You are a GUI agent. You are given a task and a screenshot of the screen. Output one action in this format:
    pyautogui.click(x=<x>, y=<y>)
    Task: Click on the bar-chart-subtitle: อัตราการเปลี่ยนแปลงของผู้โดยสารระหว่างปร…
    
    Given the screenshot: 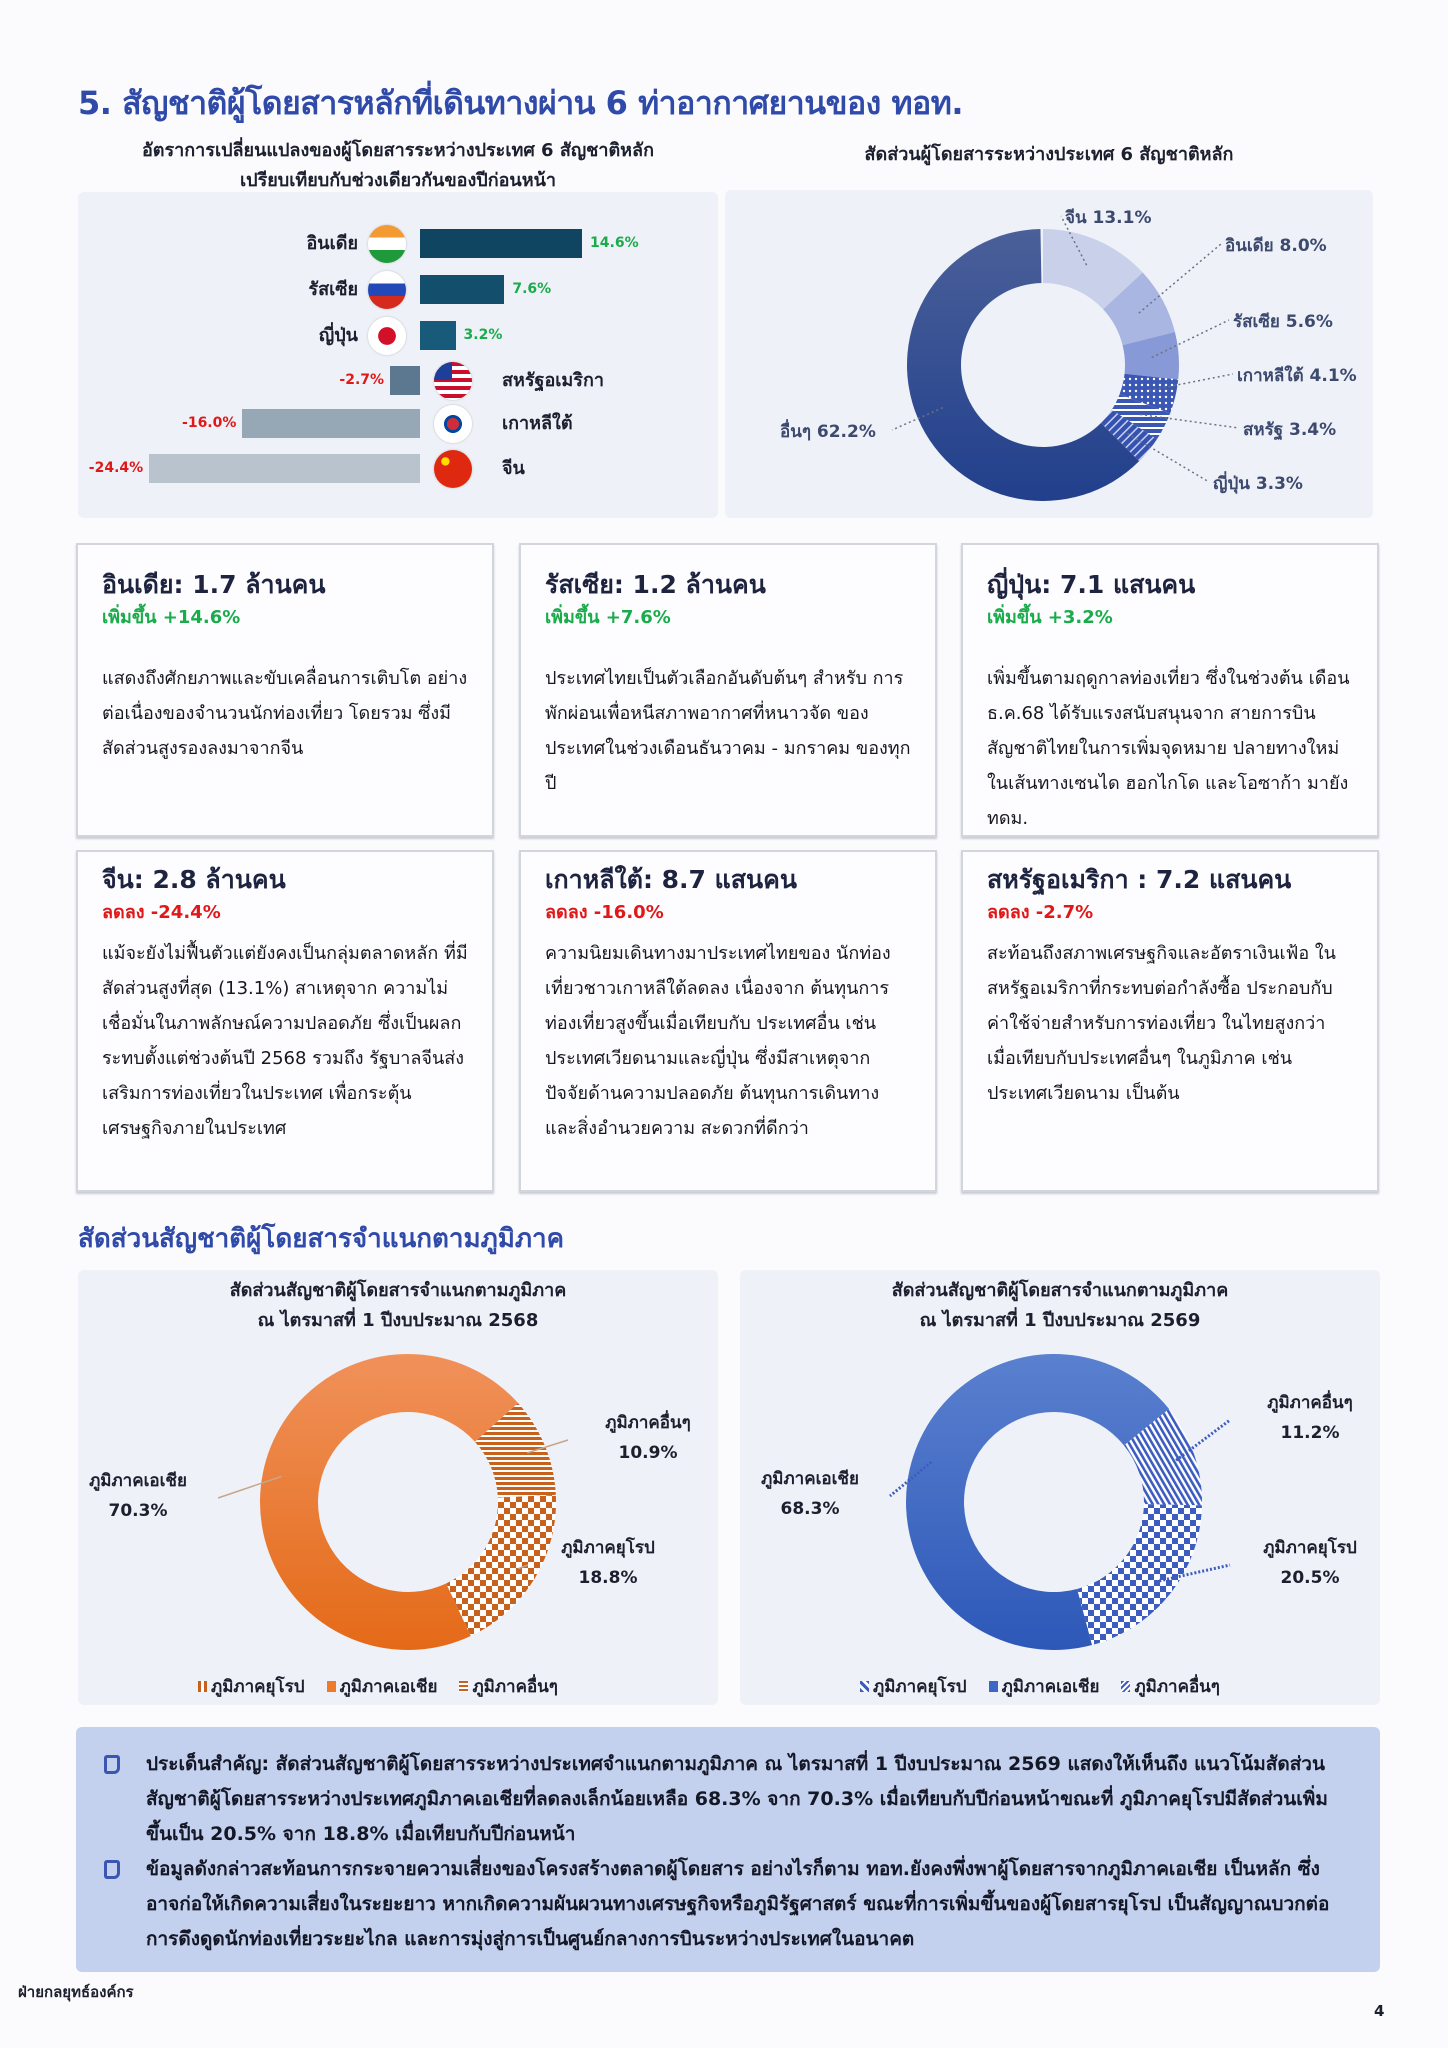 What is the action you would take?
    pyautogui.click(x=398, y=166)
    